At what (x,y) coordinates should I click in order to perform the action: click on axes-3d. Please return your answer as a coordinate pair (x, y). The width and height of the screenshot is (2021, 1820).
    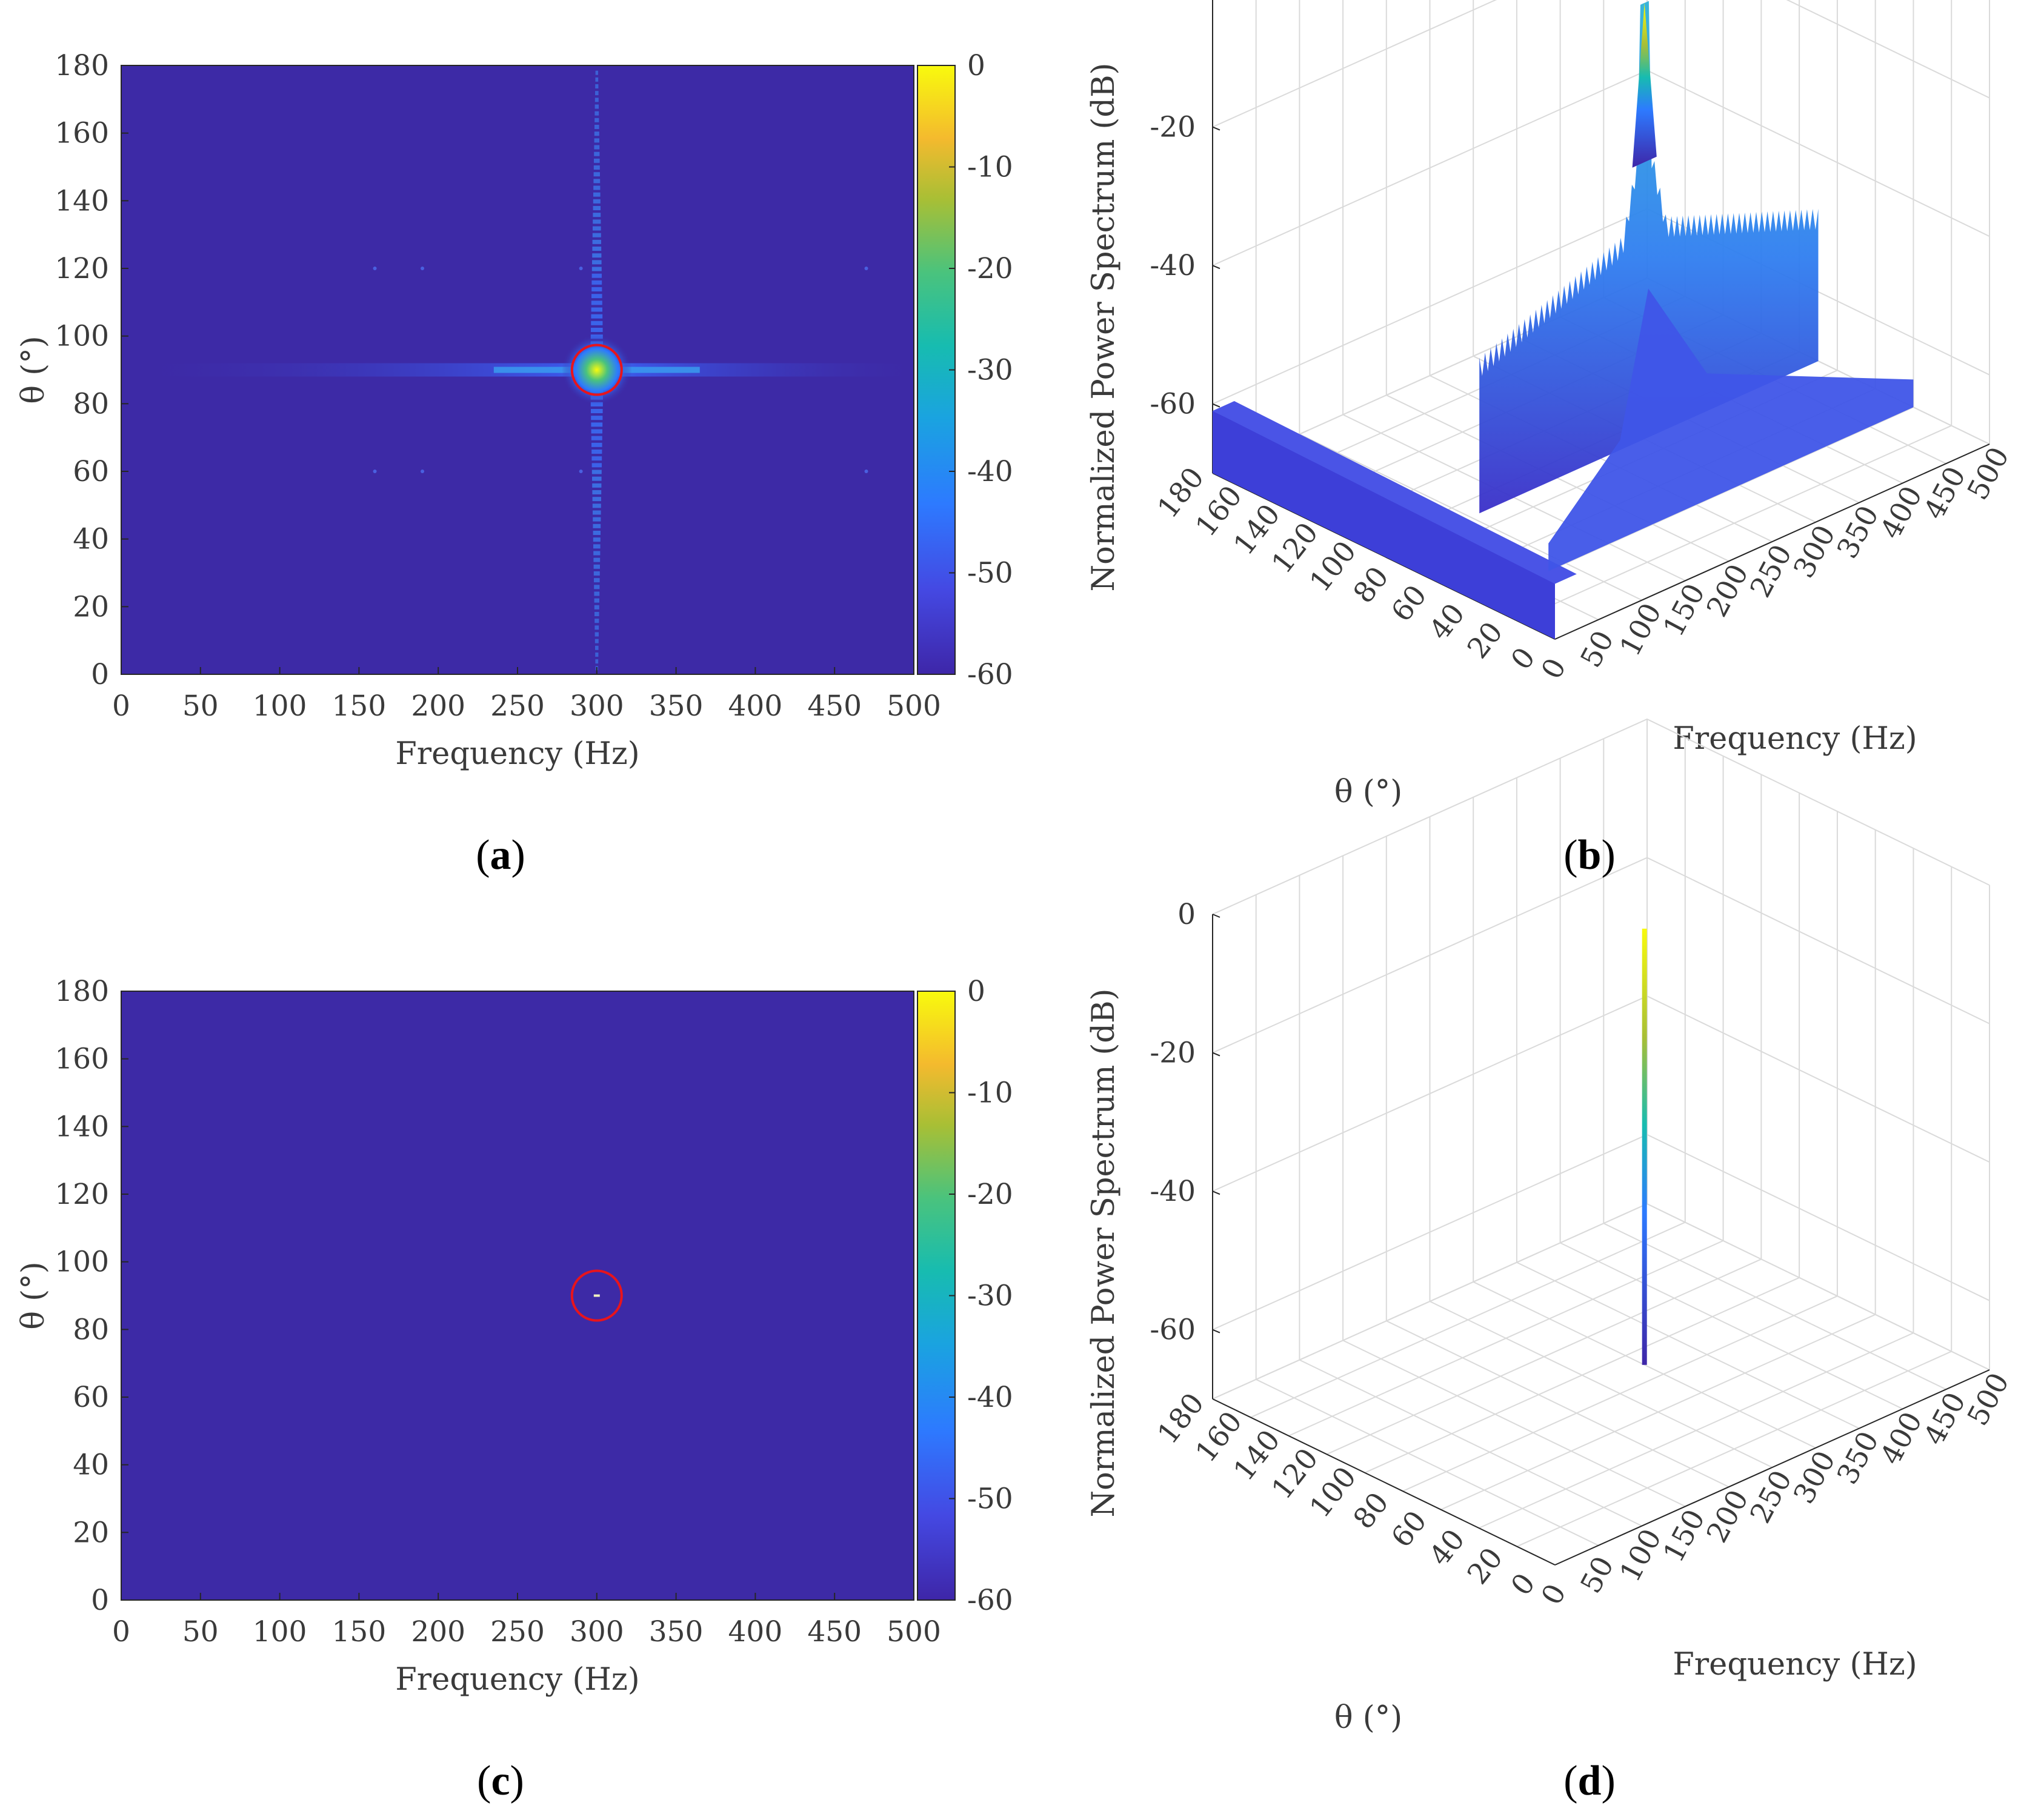
    Looking at the image, I should click on (1601, 1240).